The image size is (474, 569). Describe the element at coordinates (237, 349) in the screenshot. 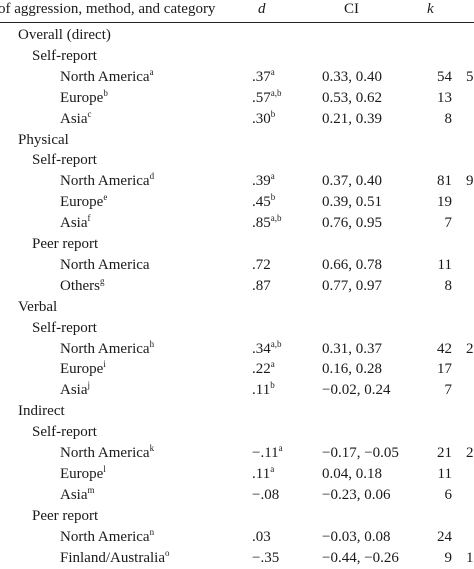

I see `table-row: North Americah .34a,b 0.31, 0.37 42 2` at that location.